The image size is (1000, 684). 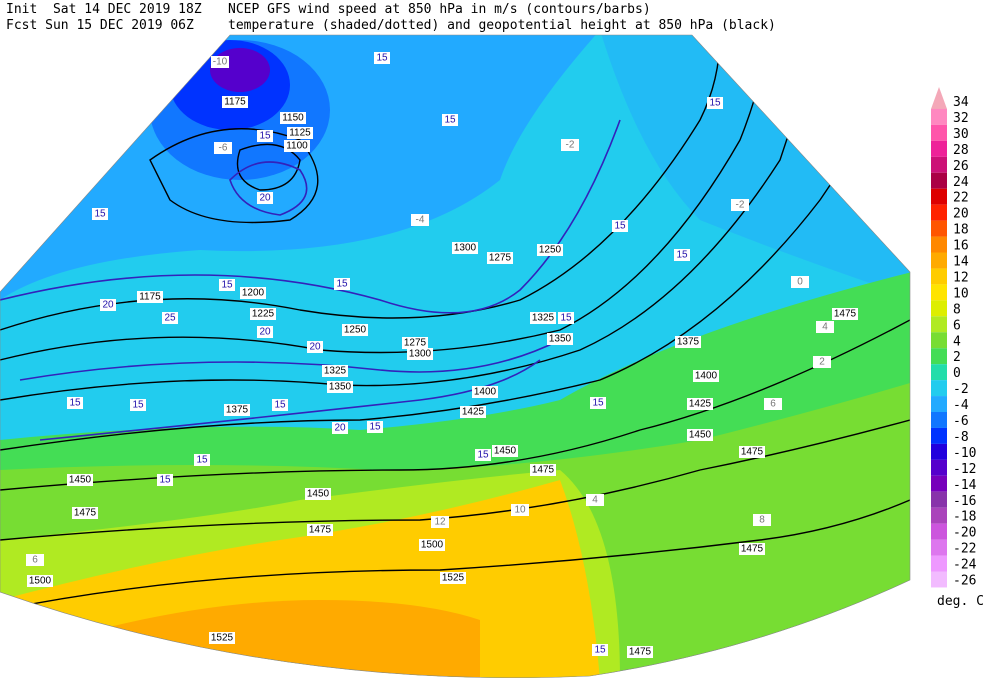 I want to click on colorbar-label: -2, so click(x=961, y=389).